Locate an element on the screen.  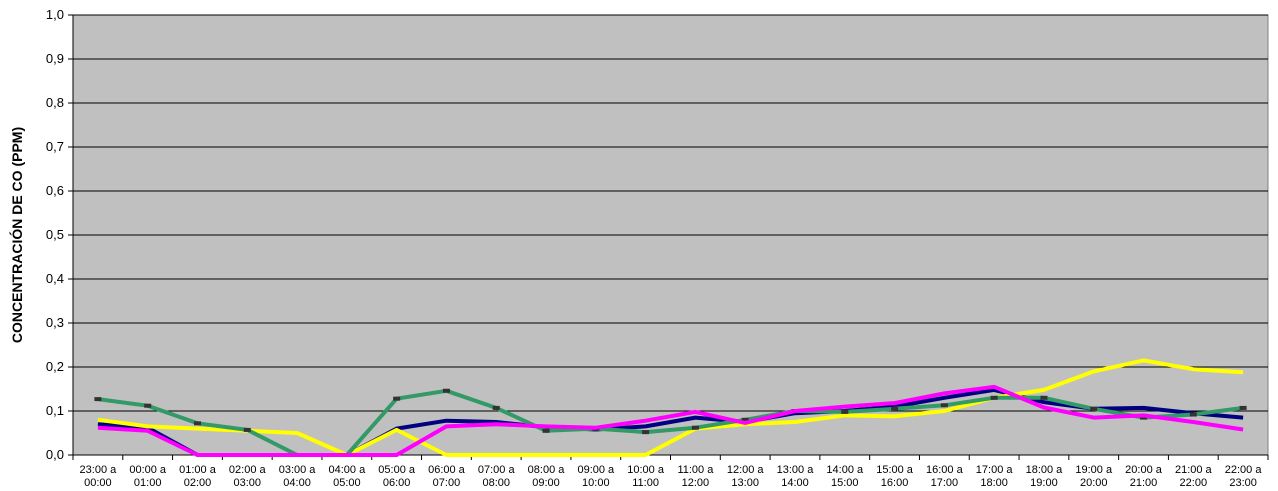
x-tick-label: 04:00 a 05:00 is located at coordinates (348, 476).